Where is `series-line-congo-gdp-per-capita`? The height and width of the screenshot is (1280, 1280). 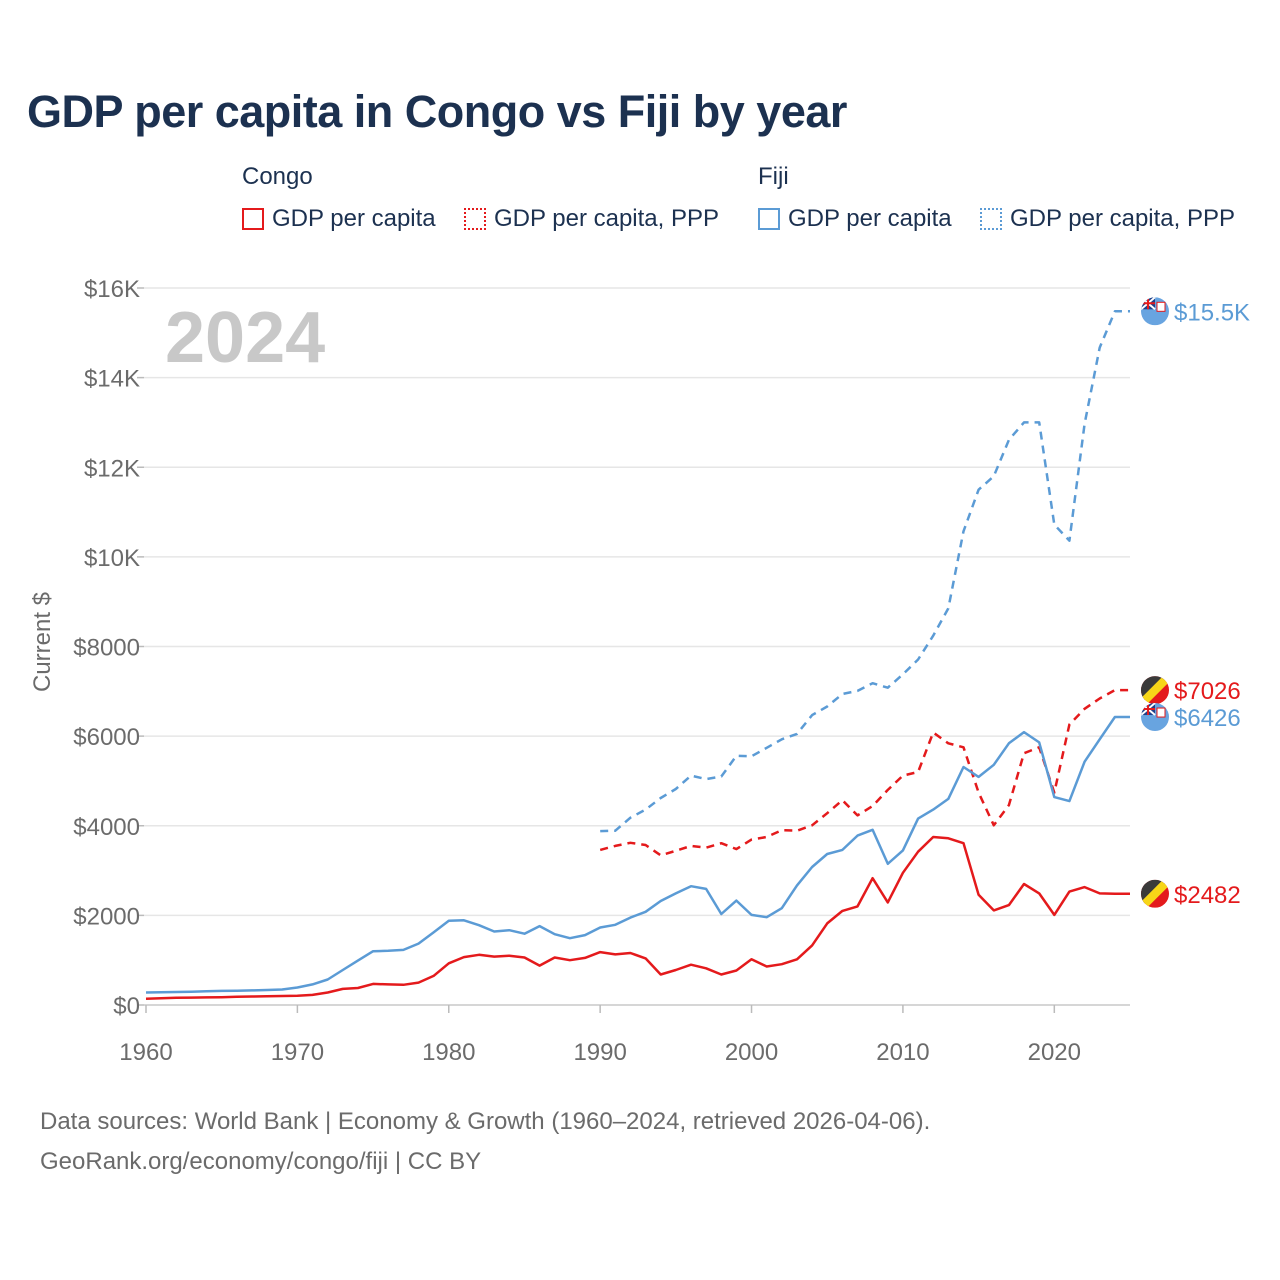 series-line-congo-gdp-per-capita is located at coordinates (637, 917).